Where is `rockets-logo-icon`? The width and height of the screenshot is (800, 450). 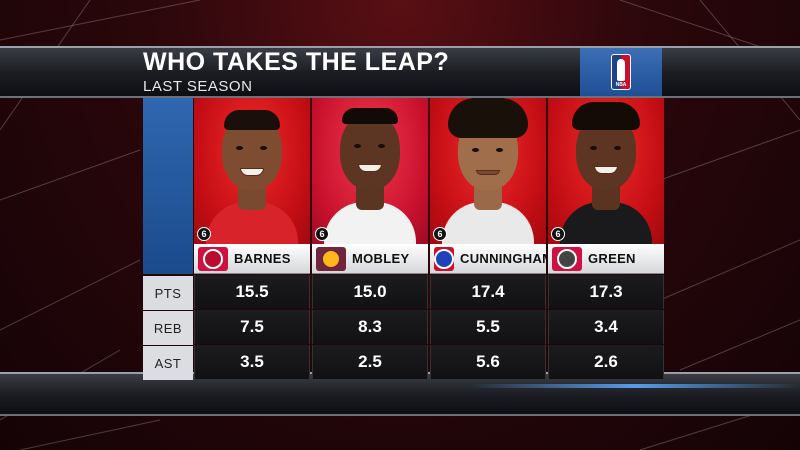
rockets-logo-icon is located at coordinates (567, 258).